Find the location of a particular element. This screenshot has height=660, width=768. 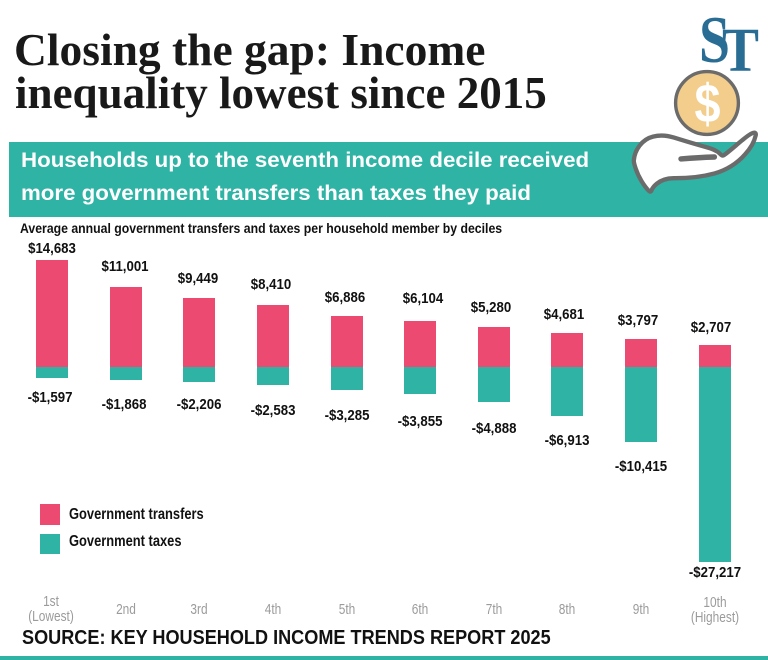

svg-text: T is located at coordinates (740, 51).